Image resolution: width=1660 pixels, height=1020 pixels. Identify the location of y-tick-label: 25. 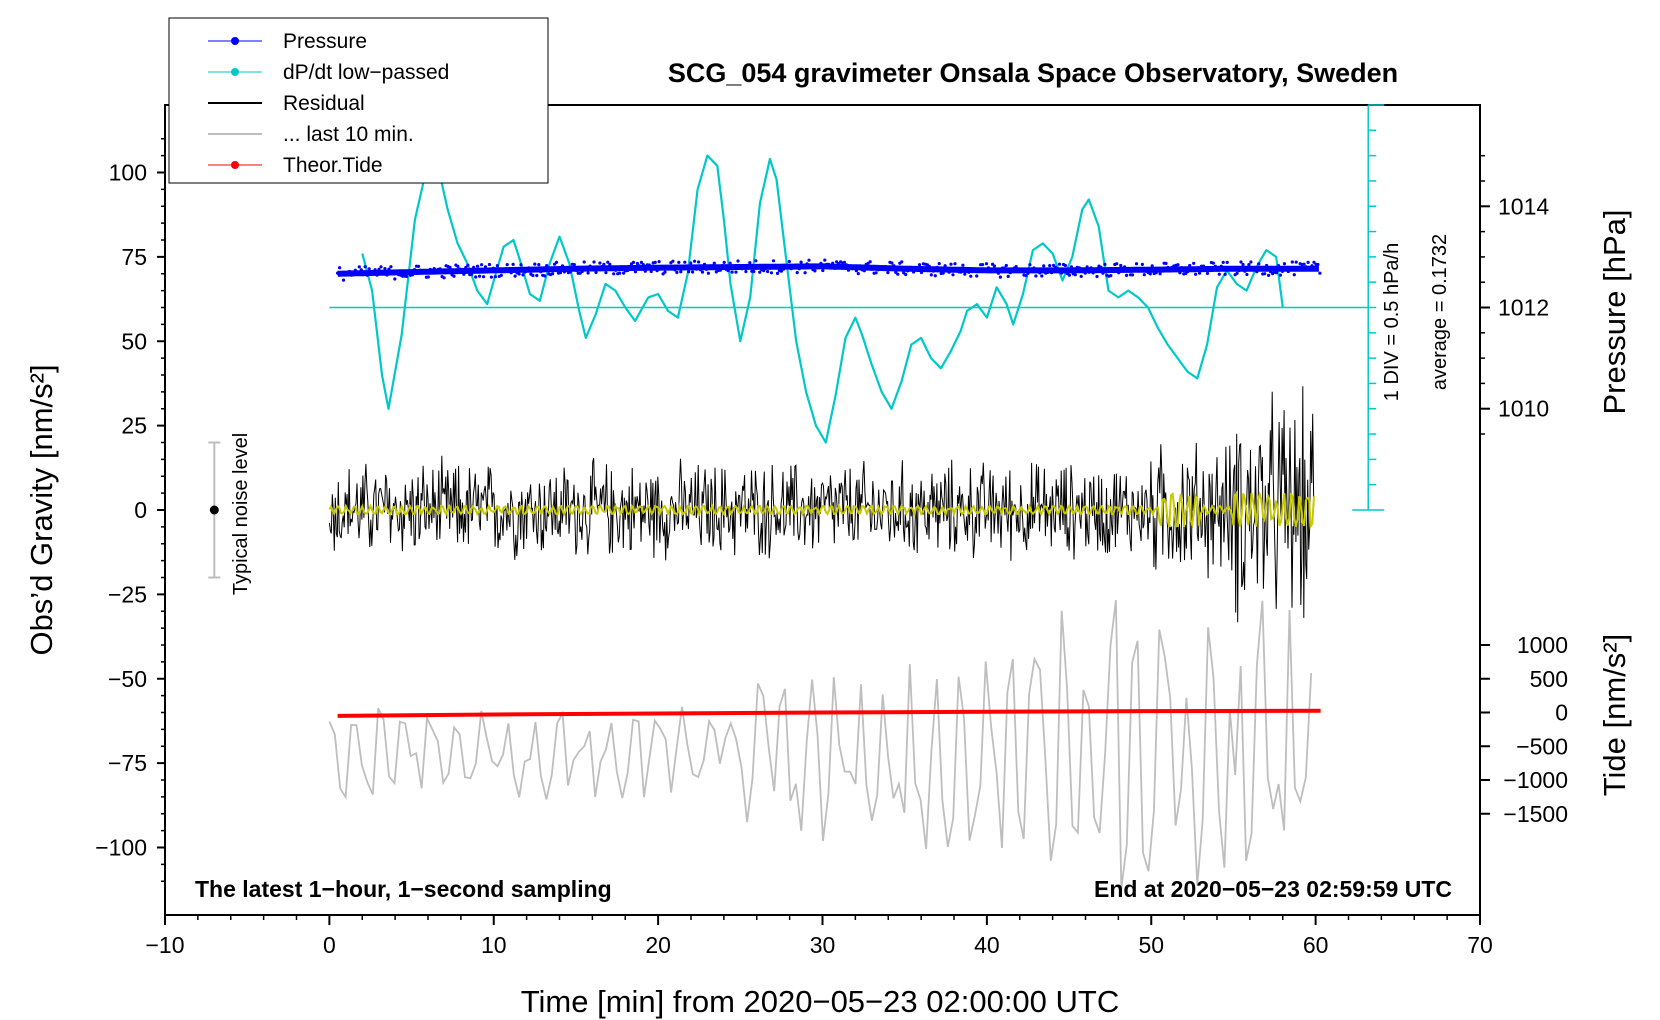
(134, 426).